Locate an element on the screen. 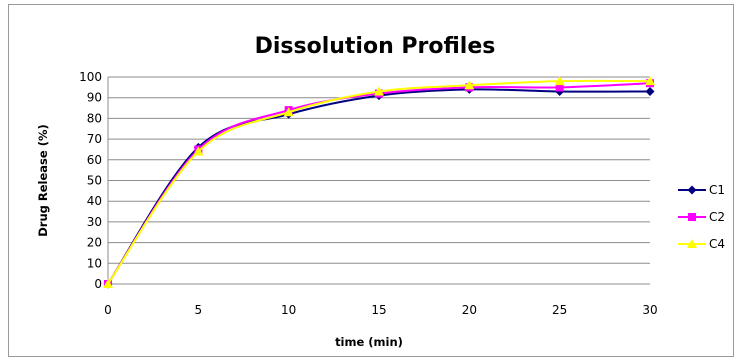 The height and width of the screenshot is (364, 740). y-tick-labels: 0 10 20 30 40 50 60 70 80 90 100 is located at coordinates (90, 180).